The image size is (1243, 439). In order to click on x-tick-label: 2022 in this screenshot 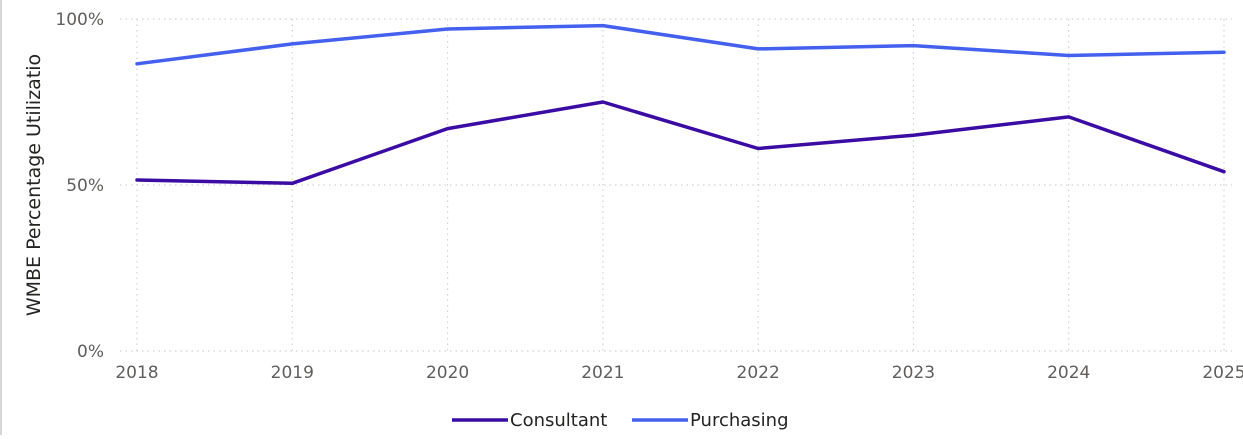, I will do `click(758, 373)`.